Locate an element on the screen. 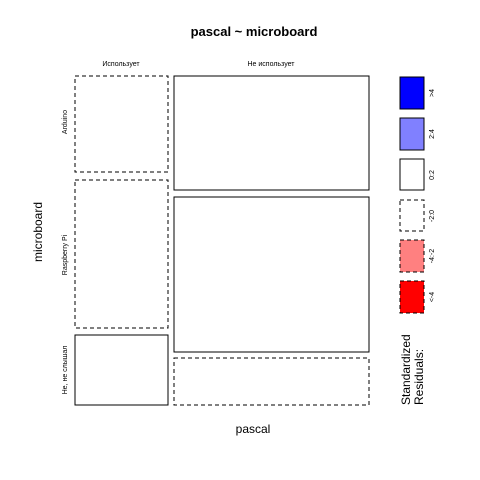 The height and width of the screenshot is (480, 480). x-axis-label: pascal is located at coordinates (253, 429).